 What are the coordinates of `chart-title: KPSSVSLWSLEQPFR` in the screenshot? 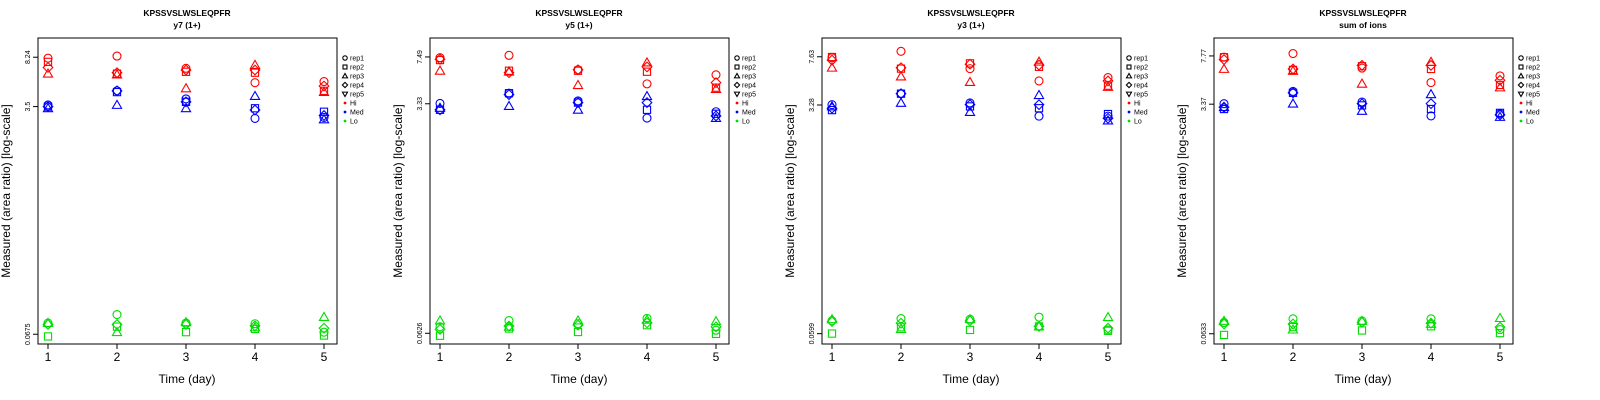 It's located at (1362, 13).